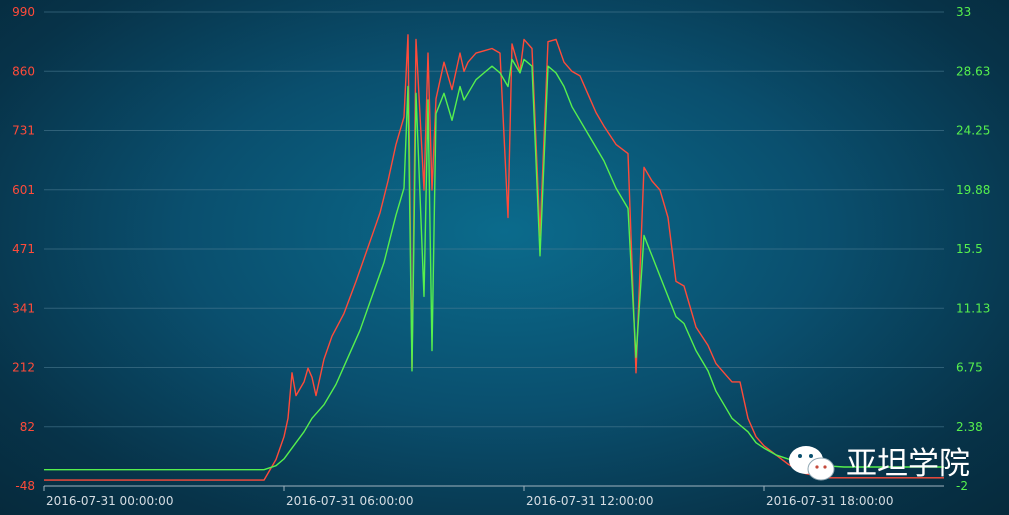 The width and height of the screenshot is (1009, 515). Describe the element at coordinates (973, 131) in the screenshot. I see `right-tick-label: 24.25` at that location.